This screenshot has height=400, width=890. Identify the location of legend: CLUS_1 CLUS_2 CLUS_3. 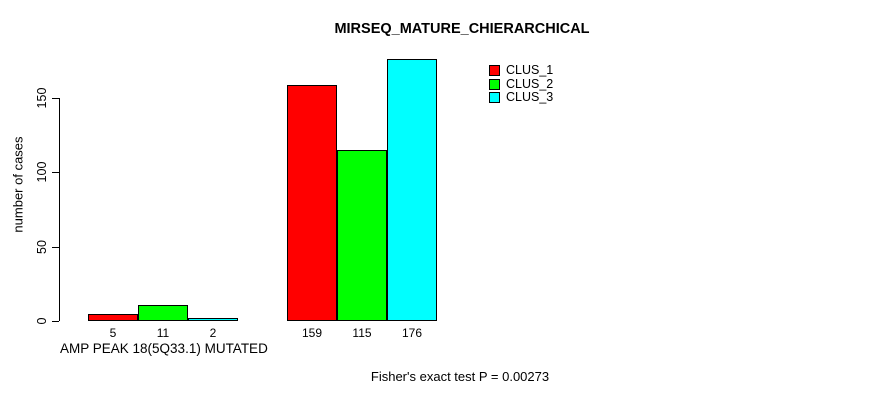
(521, 84).